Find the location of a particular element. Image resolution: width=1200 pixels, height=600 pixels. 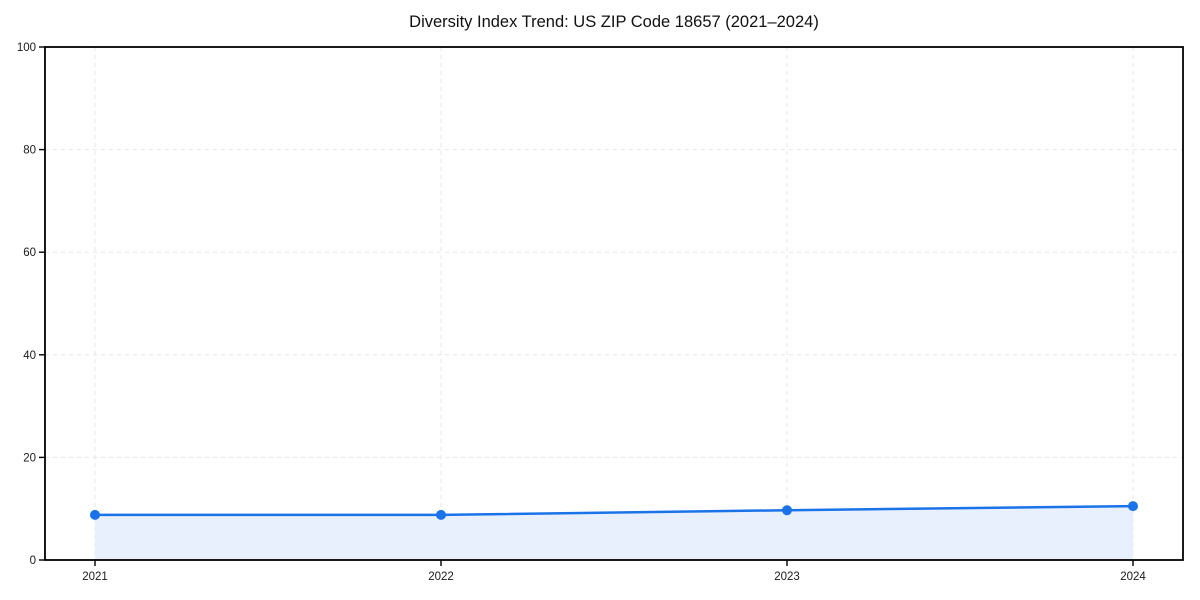

trend-line is located at coordinates (614, 510).